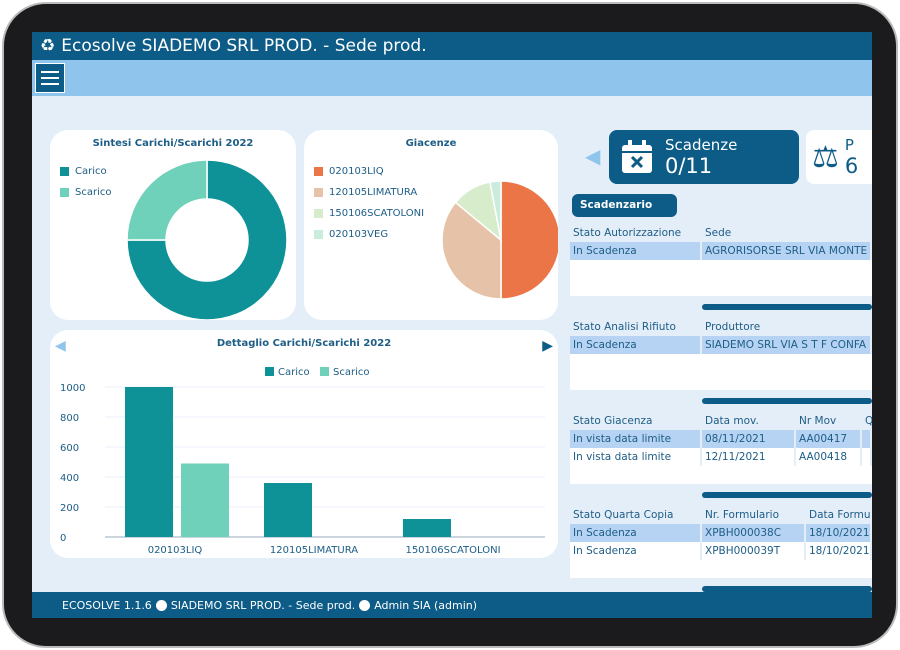 The image size is (900, 650). What do you see at coordinates (851, 166) in the screenshot?
I see `kpi-next-value: 6` at bounding box center [851, 166].